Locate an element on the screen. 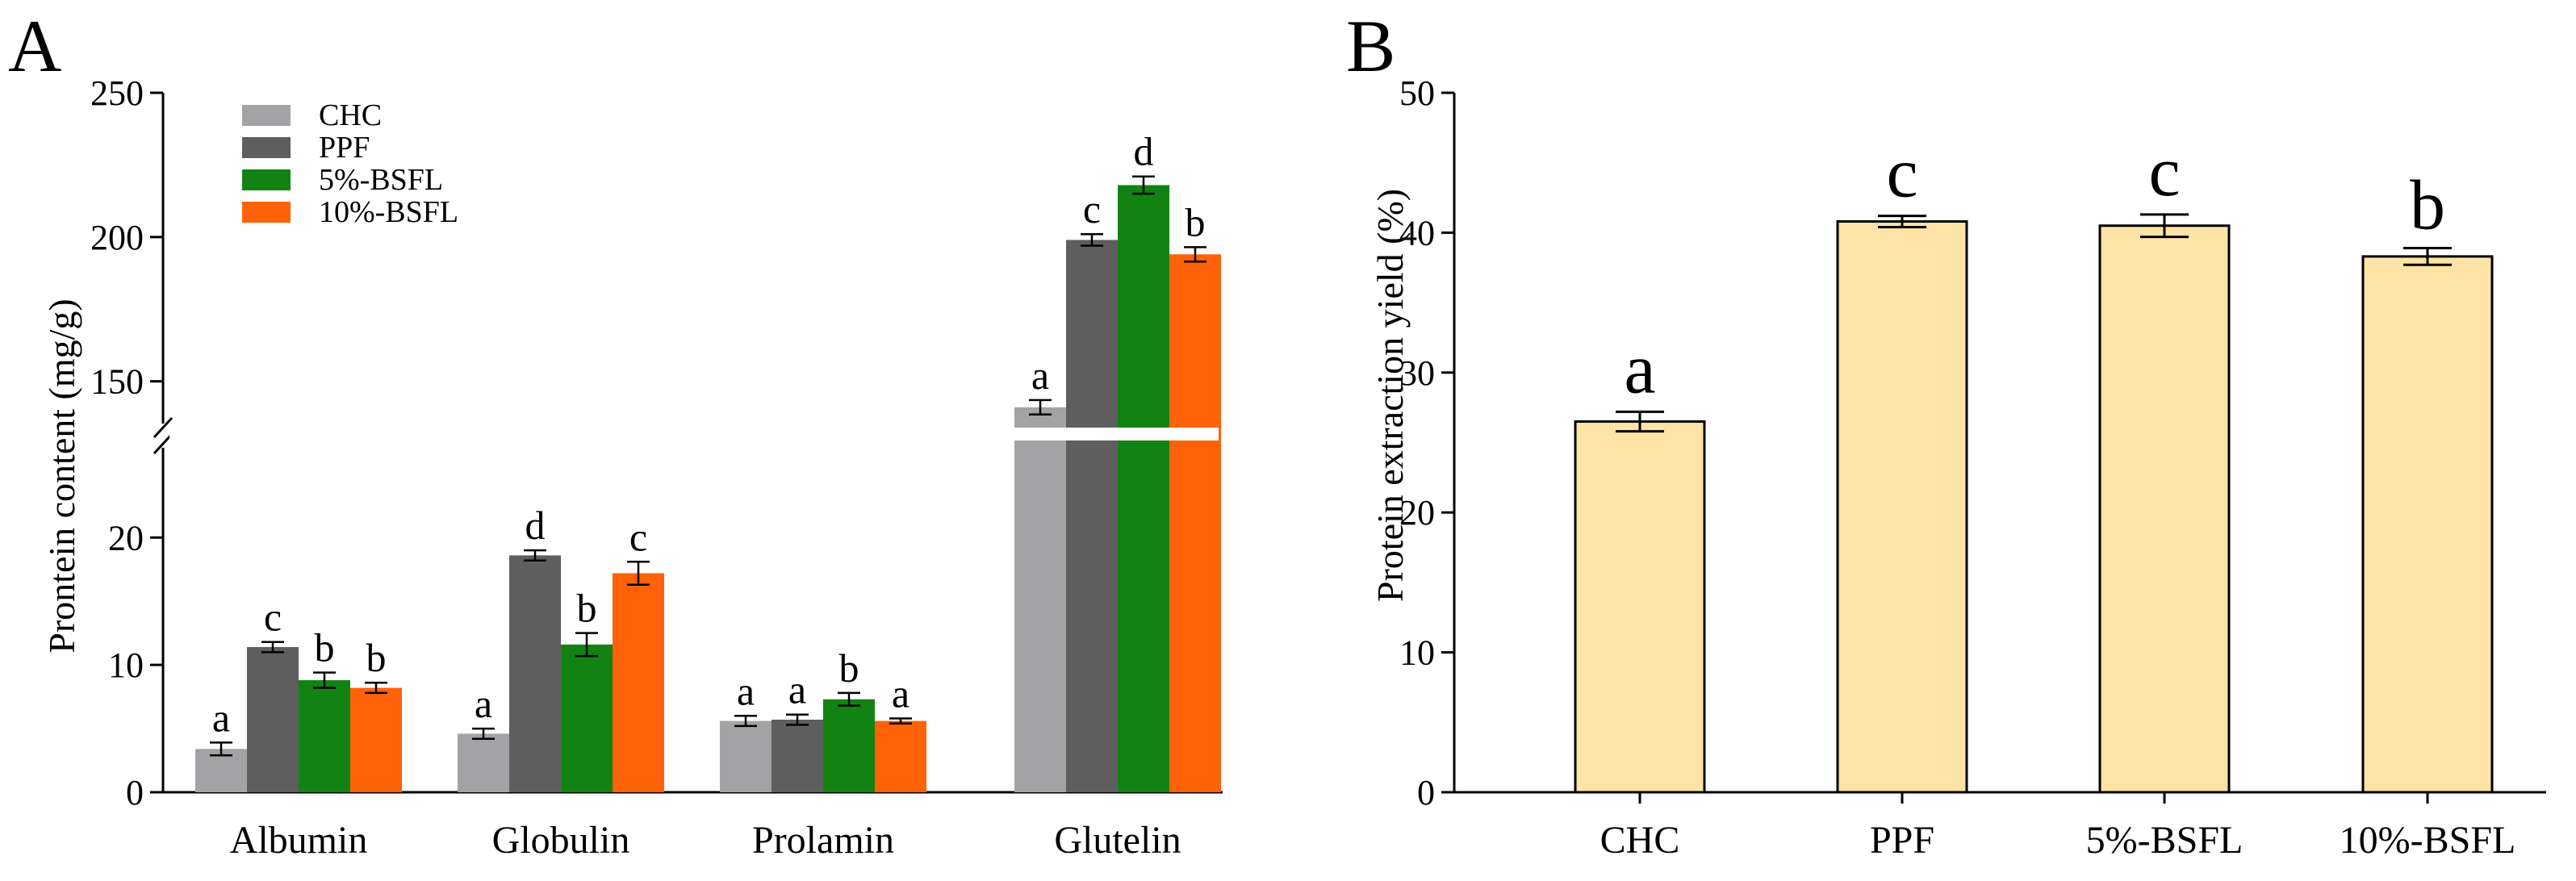  panel-a-category-label: Prolamin is located at coordinates (823, 841).